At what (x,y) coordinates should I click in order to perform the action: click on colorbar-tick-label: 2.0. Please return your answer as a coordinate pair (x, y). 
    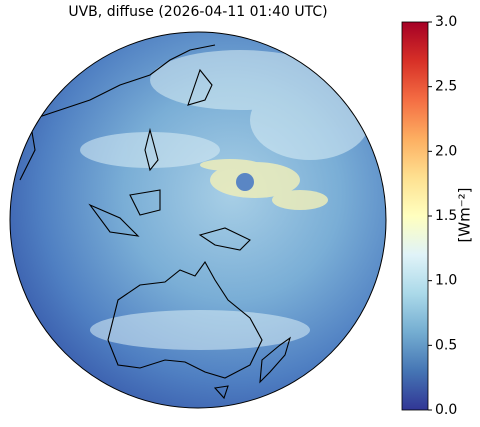
    Looking at the image, I should click on (446, 151).